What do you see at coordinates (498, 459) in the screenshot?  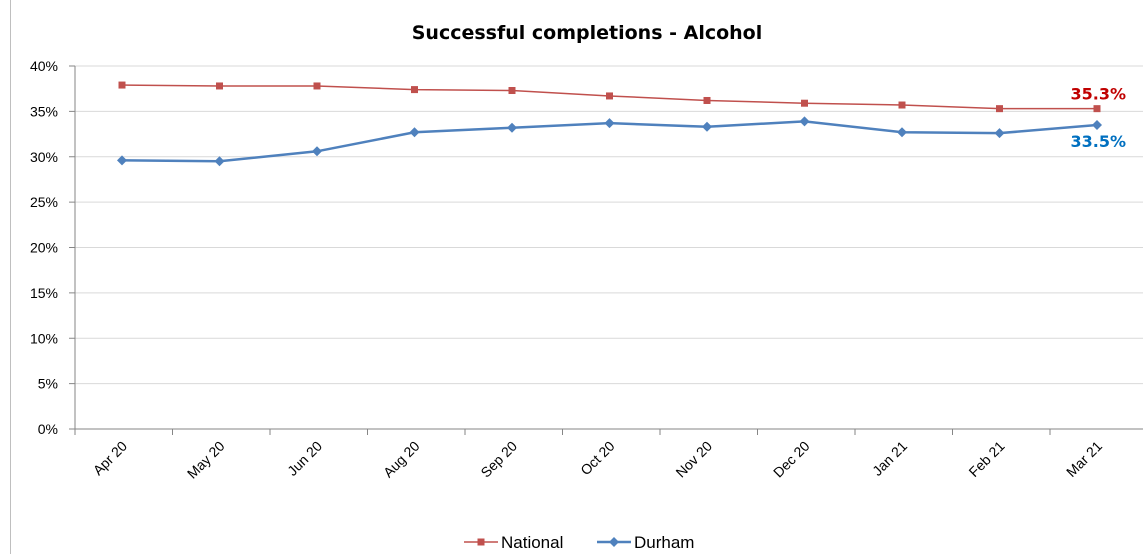 I see `x-tick-label: Sep 20` at bounding box center [498, 459].